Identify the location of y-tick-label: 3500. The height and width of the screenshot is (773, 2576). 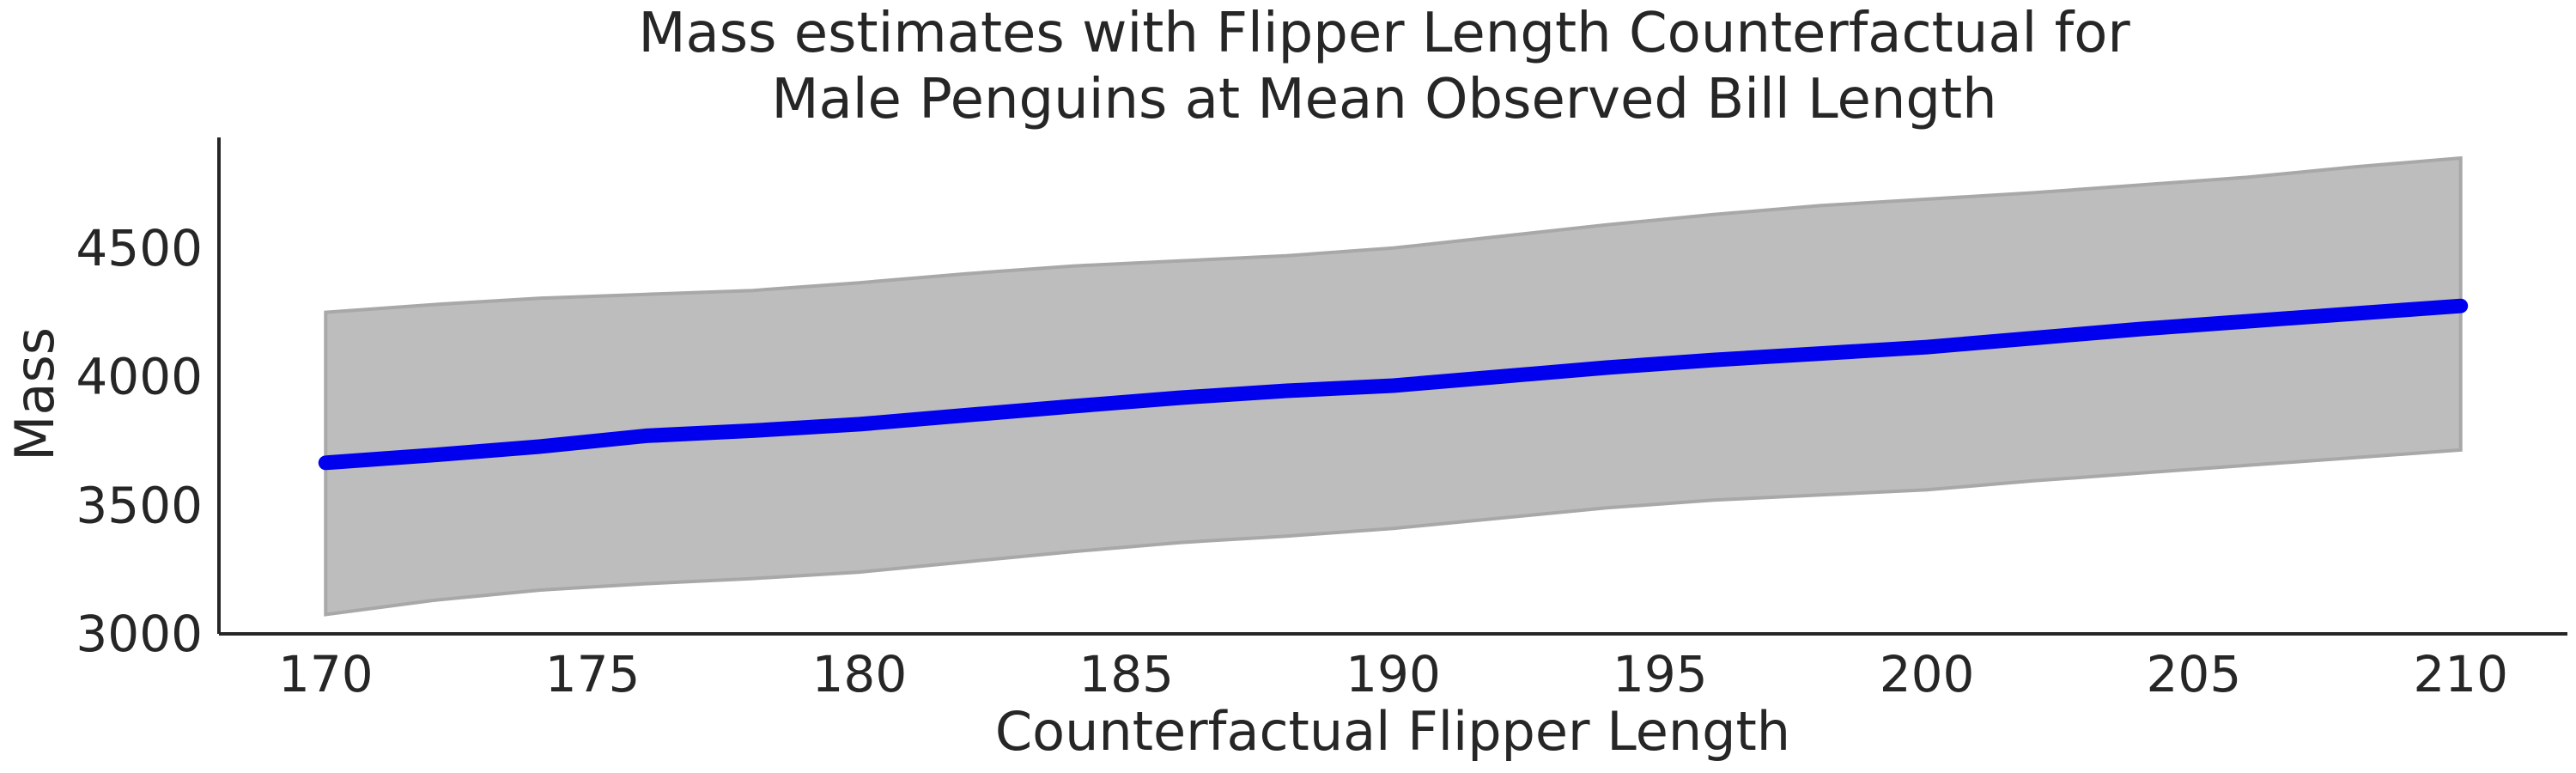
(139, 505).